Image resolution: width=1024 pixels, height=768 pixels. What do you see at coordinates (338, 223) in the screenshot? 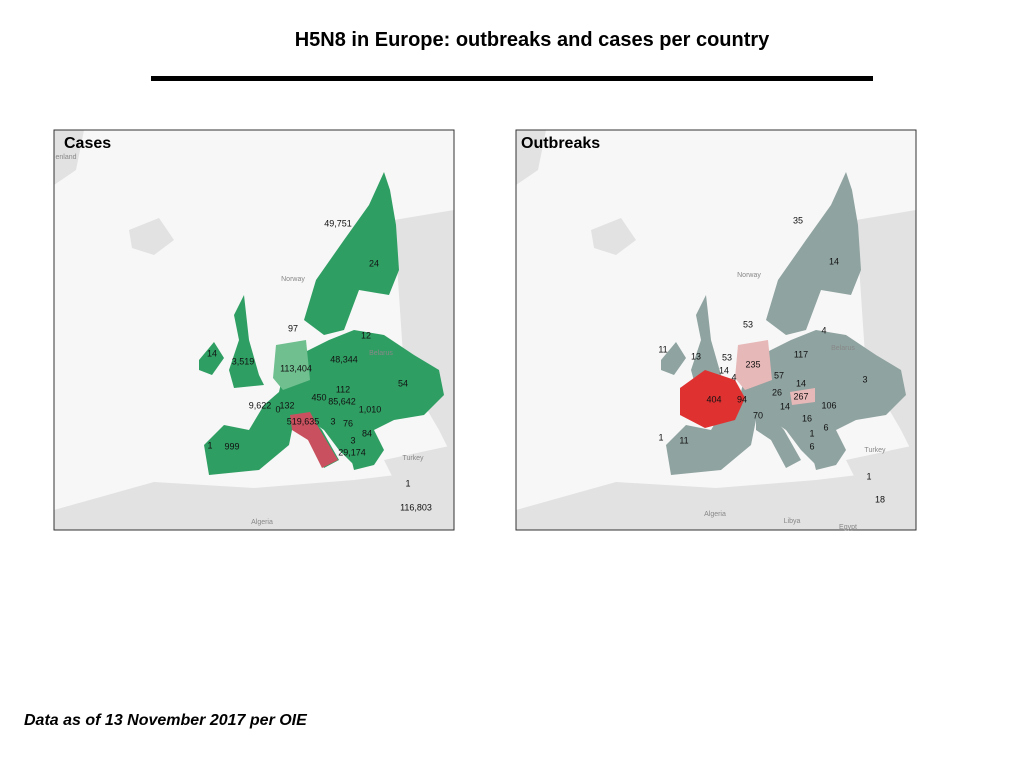
I see `country-value: 49,751` at bounding box center [338, 223].